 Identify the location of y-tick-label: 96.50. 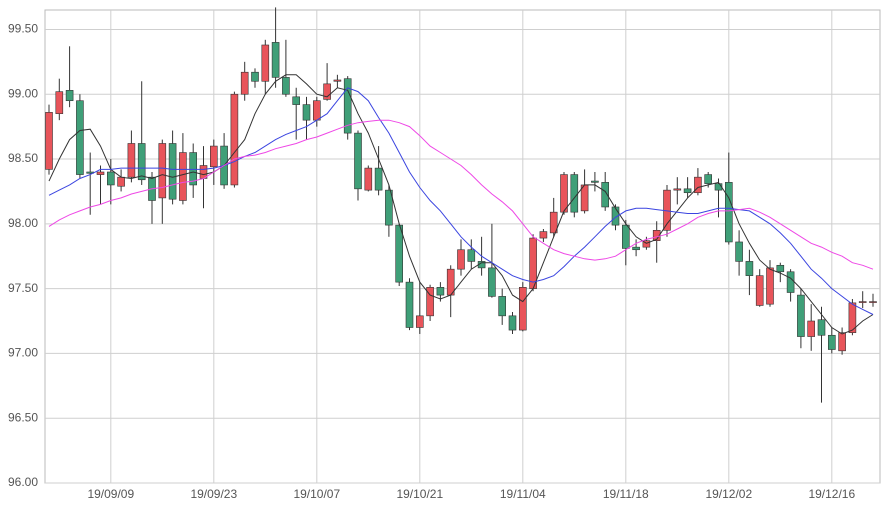
(23, 417).